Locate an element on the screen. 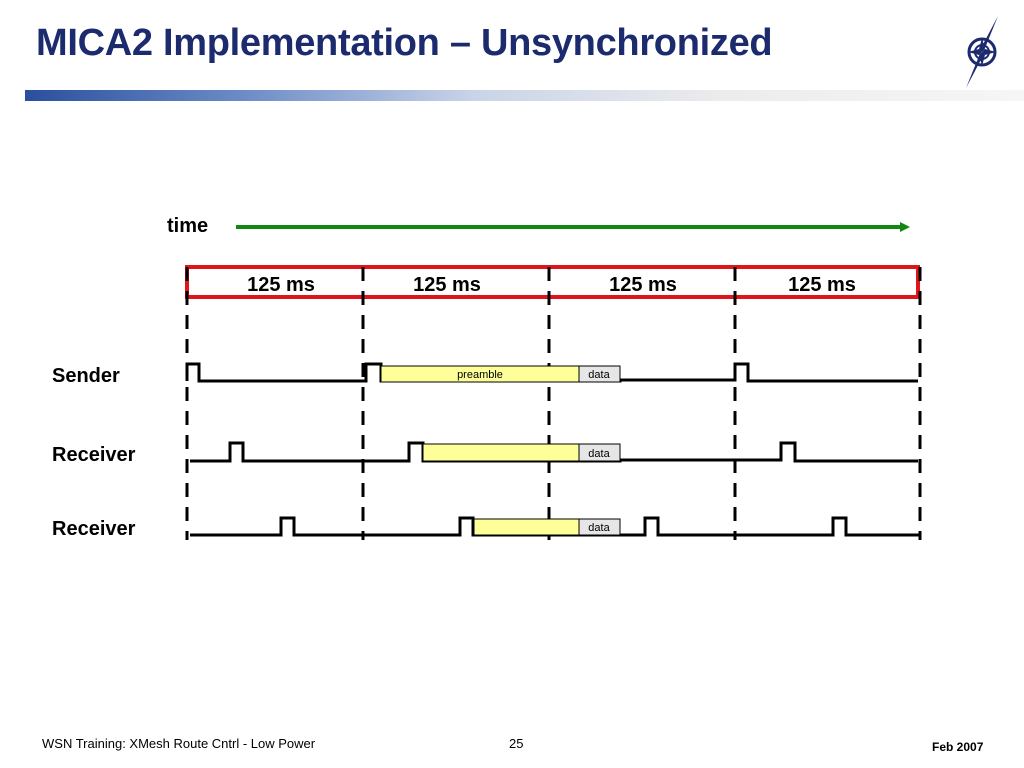 This screenshot has height=768, width=1024. receiver-2-preamble-block is located at coordinates (526, 527).